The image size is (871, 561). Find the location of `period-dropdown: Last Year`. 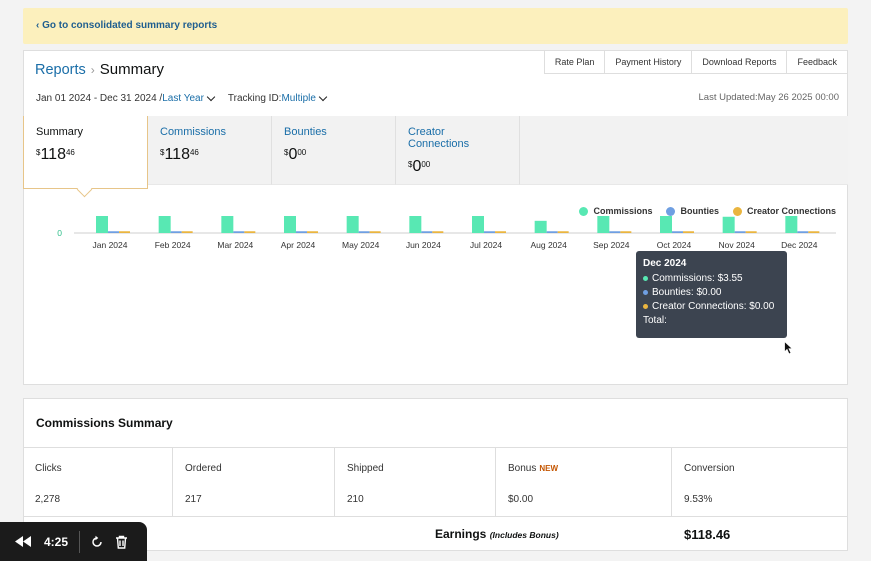

period-dropdown: Last Year is located at coordinates (183, 98).